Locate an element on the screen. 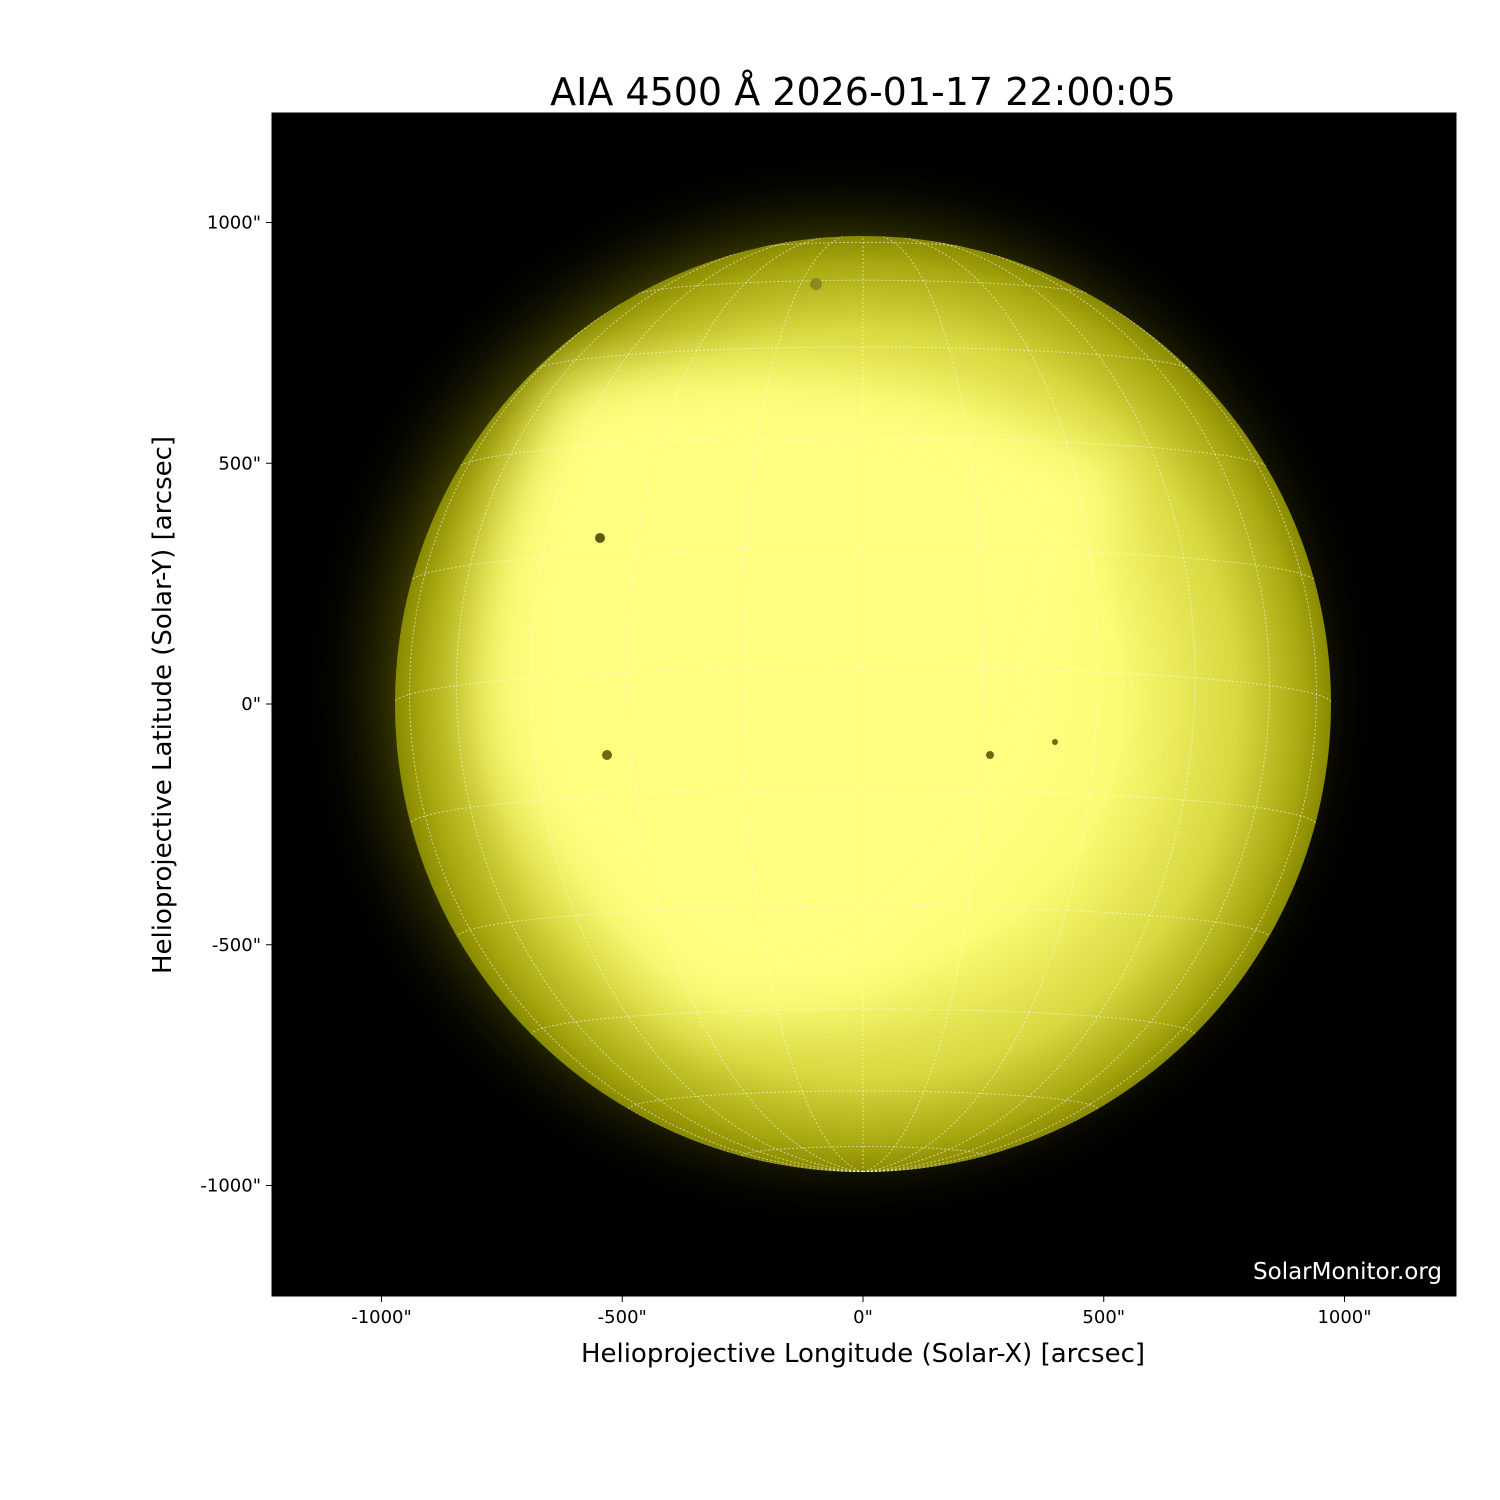  x-tick-label: 500" is located at coordinates (1103, 1317).